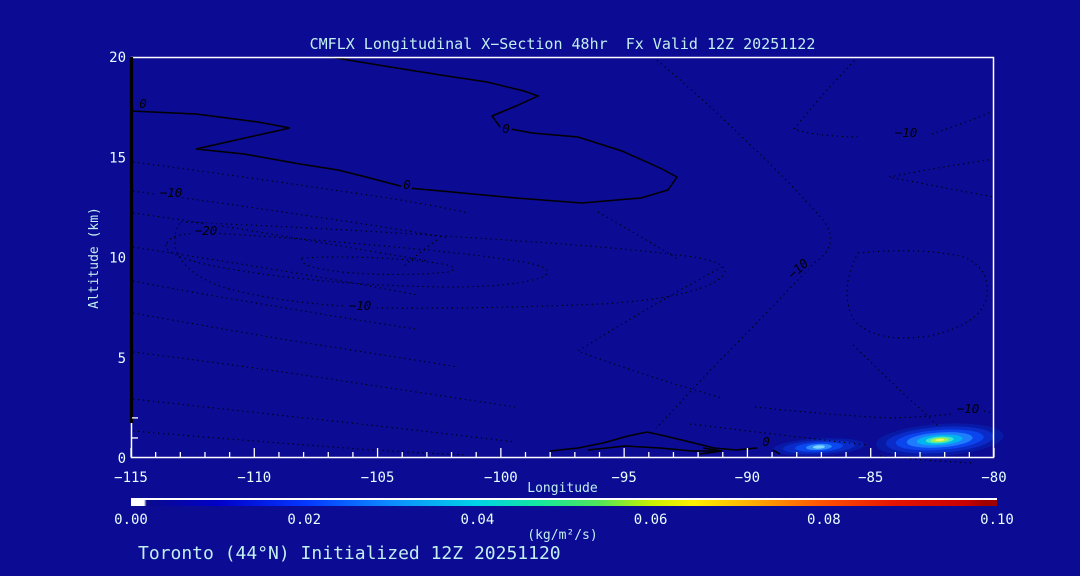  I want to click on x-axis-label: Longitude, so click(562, 488).